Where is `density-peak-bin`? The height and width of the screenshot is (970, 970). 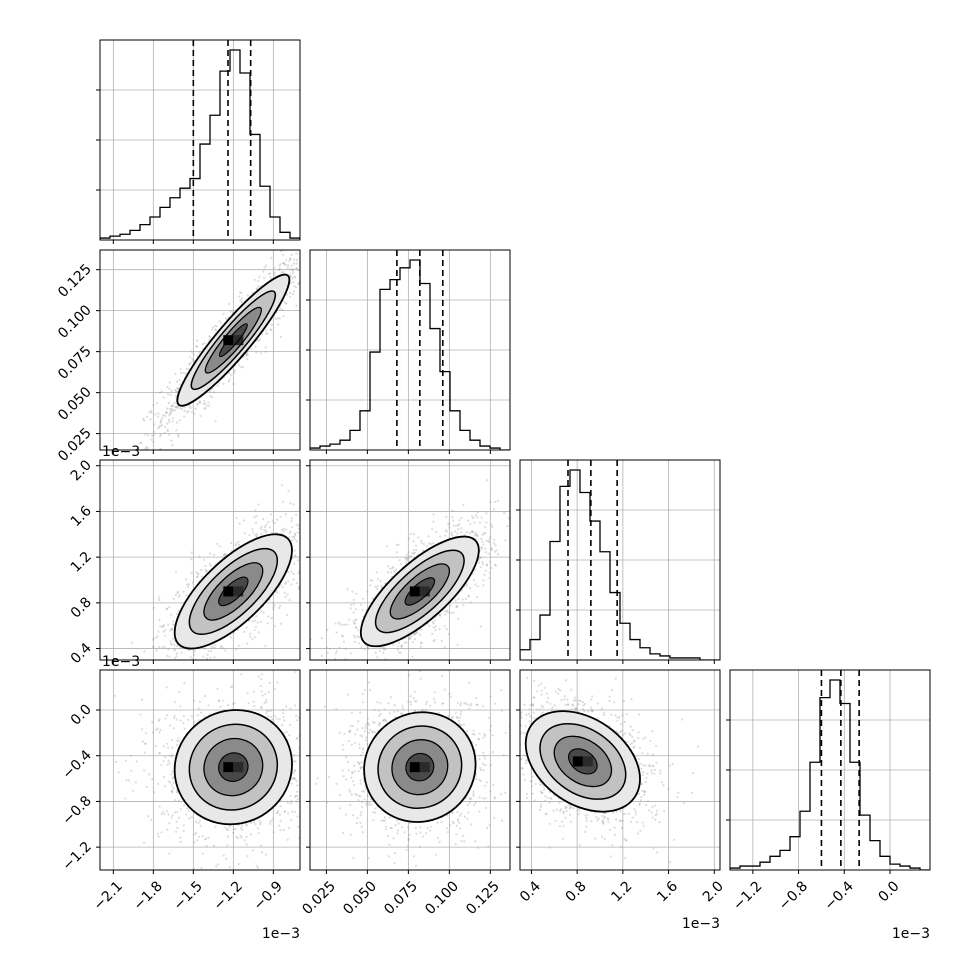 density-peak-bin is located at coordinates (414, 591).